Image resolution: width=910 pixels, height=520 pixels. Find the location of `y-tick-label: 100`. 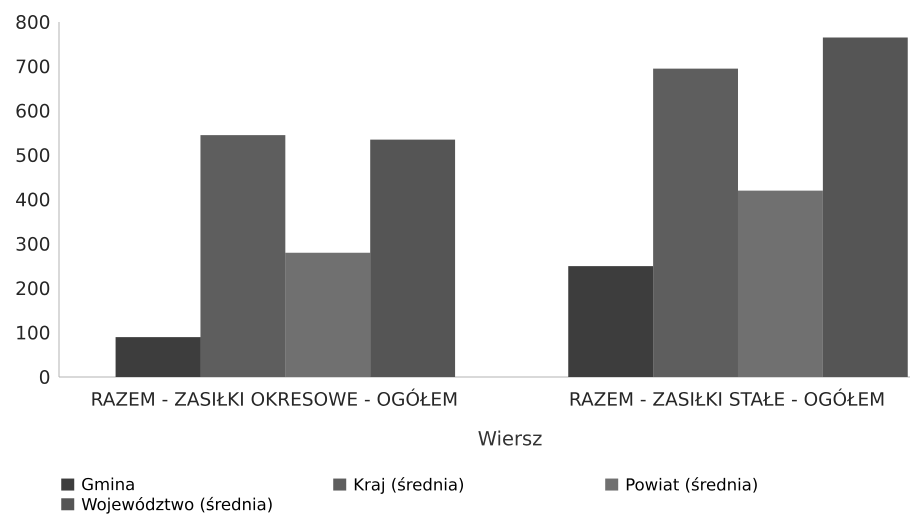

y-tick-label: 100 is located at coordinates (33, 333).